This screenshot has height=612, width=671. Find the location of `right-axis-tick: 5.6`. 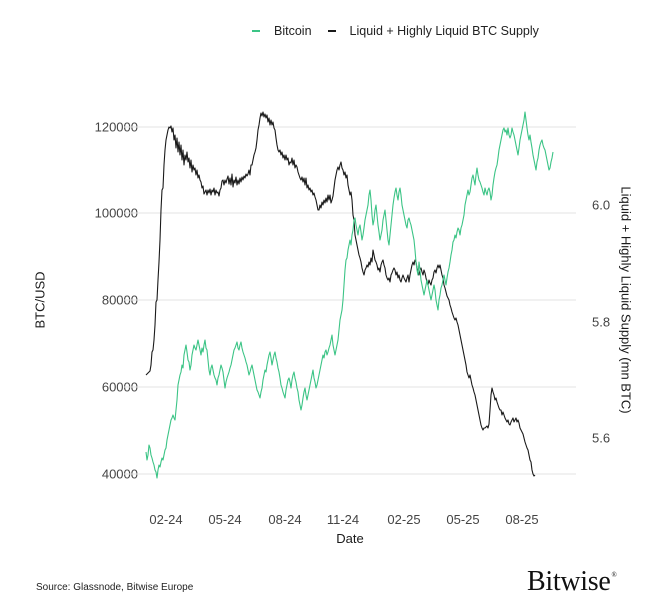

right-axis-tick: 5.6 is located at coordinates (601, 438).